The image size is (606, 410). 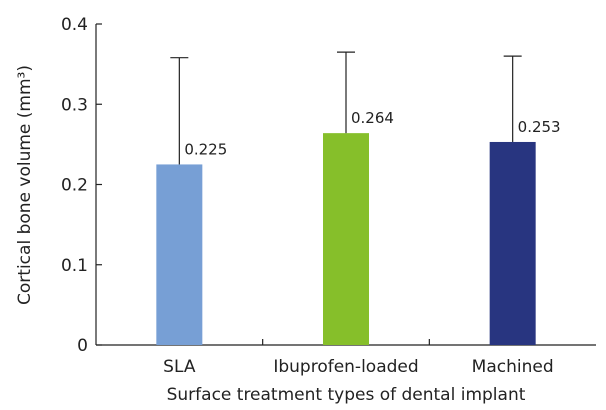 What do you see at coordinates (74, 266) in the screenshot?
I see `y-tick-label: 0.1` at bounding box center [74, 266].